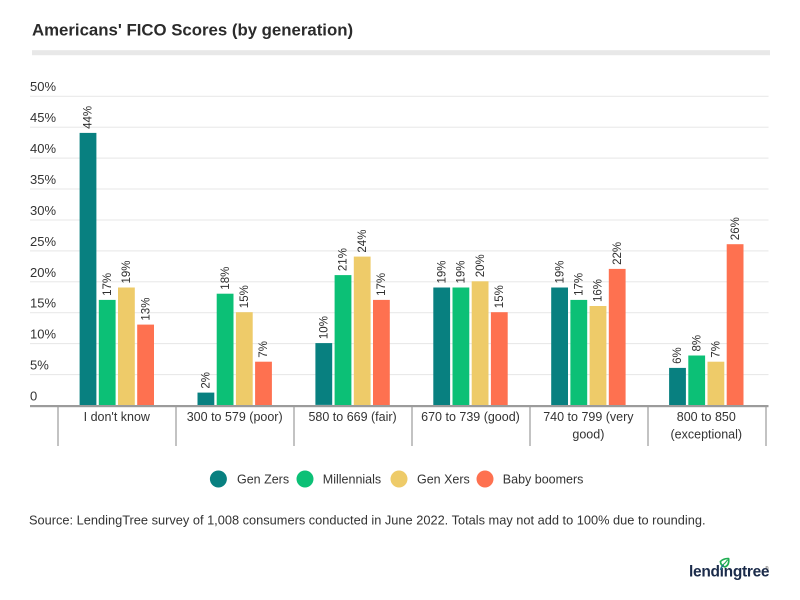 The image size is (800, 600). What do you see at coordinates (43, 241) in the screenshot?
I see `svg-text: 25%` at bounding box center [43, 241].